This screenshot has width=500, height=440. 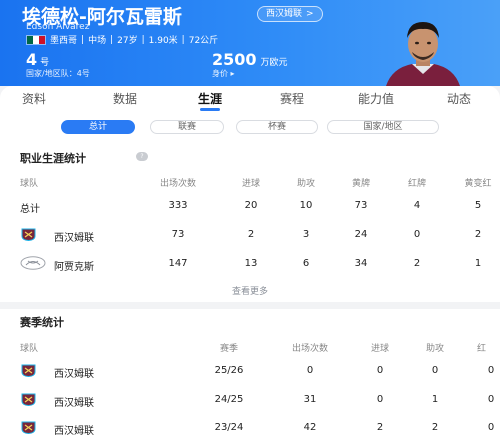 What do you see at coordinates (290, 14) in the screenshot?
I see `club-link-button: 西汉姆联 >` at bounding box center [290, 14].